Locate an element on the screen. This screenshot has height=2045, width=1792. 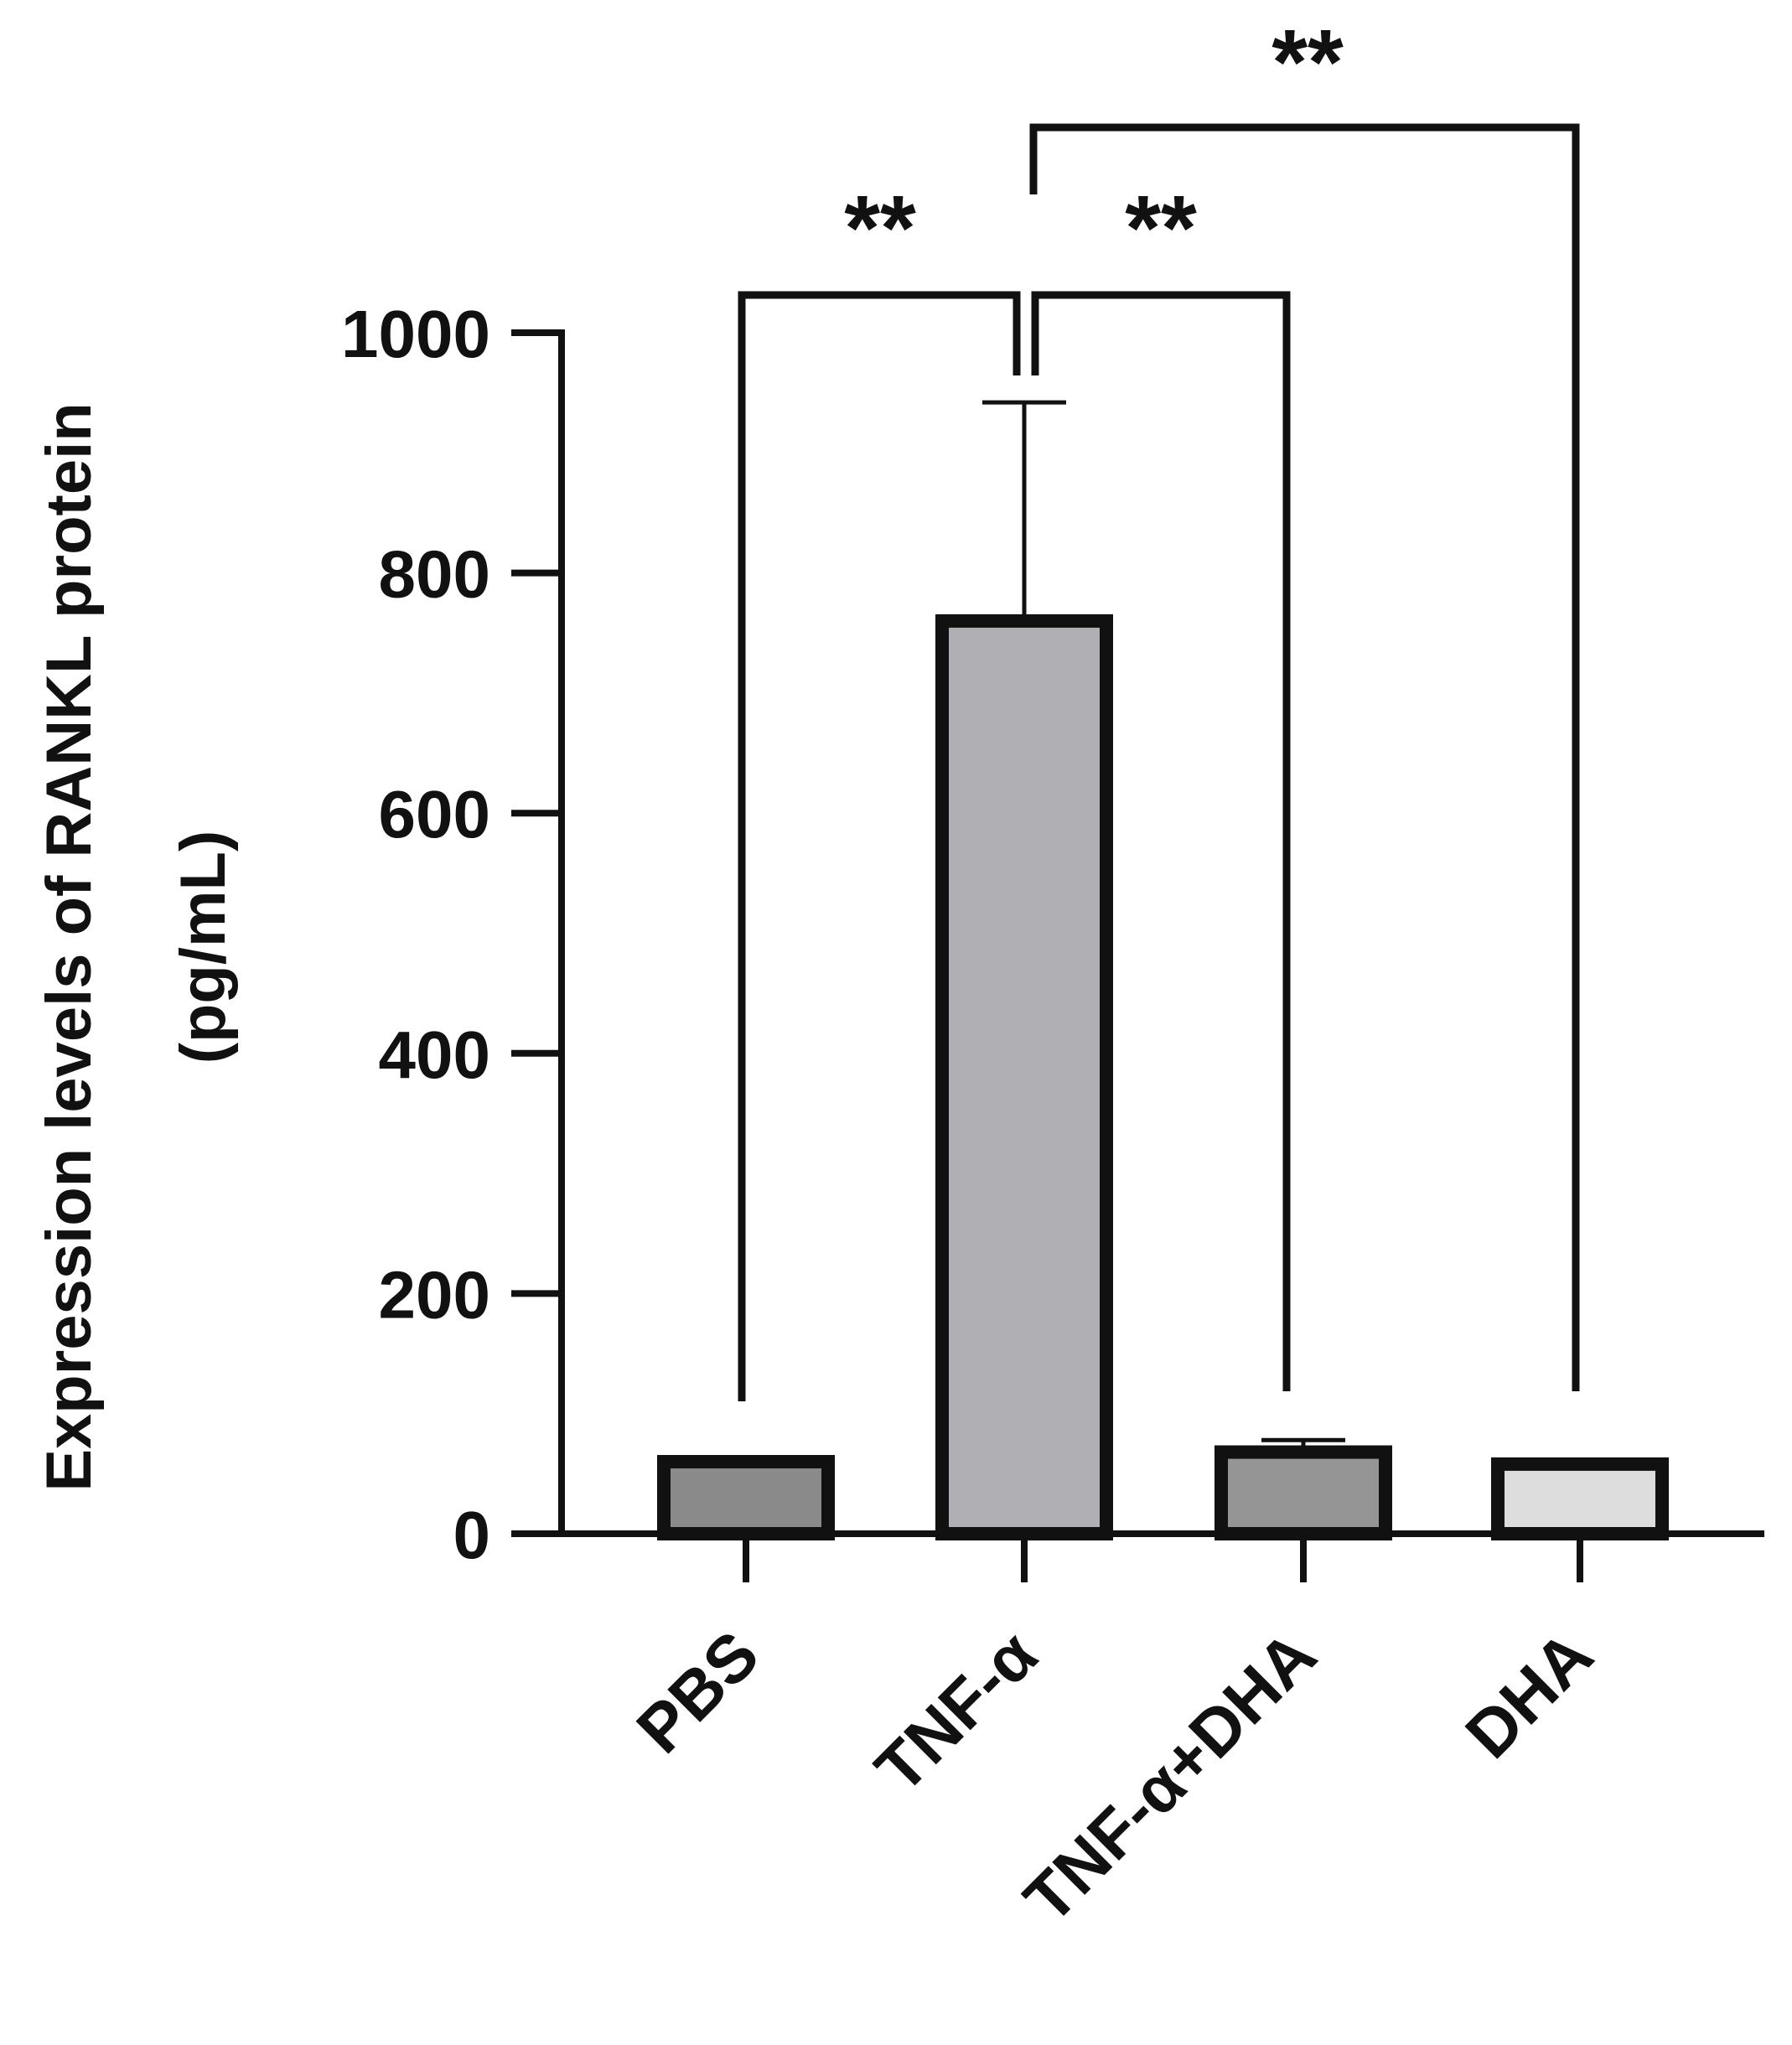
y-axis-label: Expression levels of RANKL protein is located at coordinates (69, 947).